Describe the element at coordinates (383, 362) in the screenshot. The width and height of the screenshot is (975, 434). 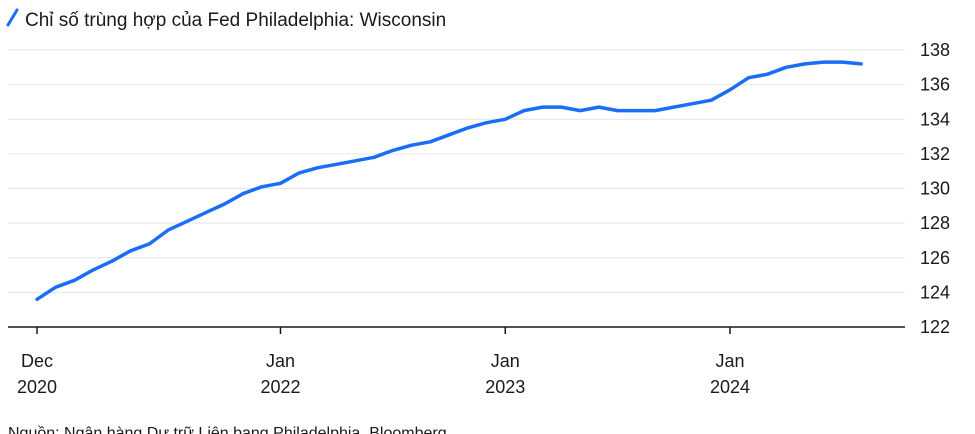
I see `x-axis-ticks: Dec 2020 Jan 2022 Jan 2023 Jan 2024` at that location.